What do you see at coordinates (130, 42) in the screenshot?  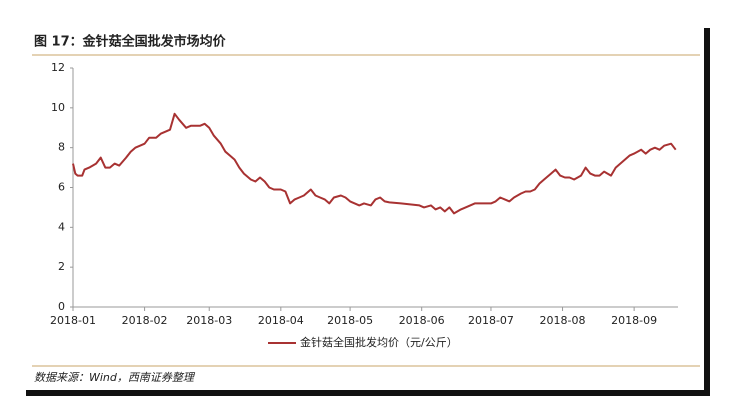 I see `chart-title: 图 17：金针菇全国批发市场均价` at bounding box center [130, 42].